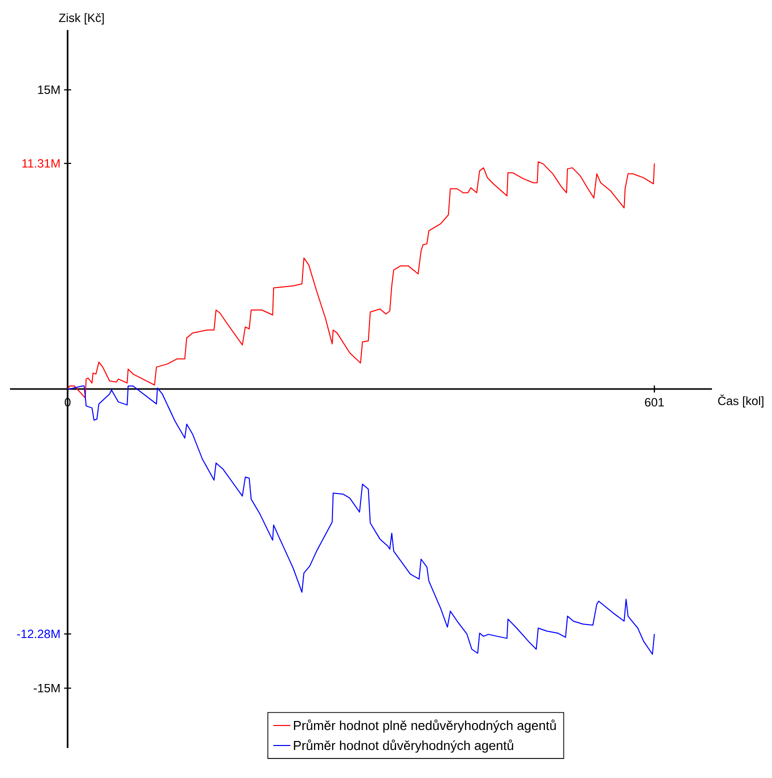 This screenshot has height=778, width=772. Describe the element at coordinates (47, 688) in the screenshot. I see `y-tick-label: -15M` at that location.